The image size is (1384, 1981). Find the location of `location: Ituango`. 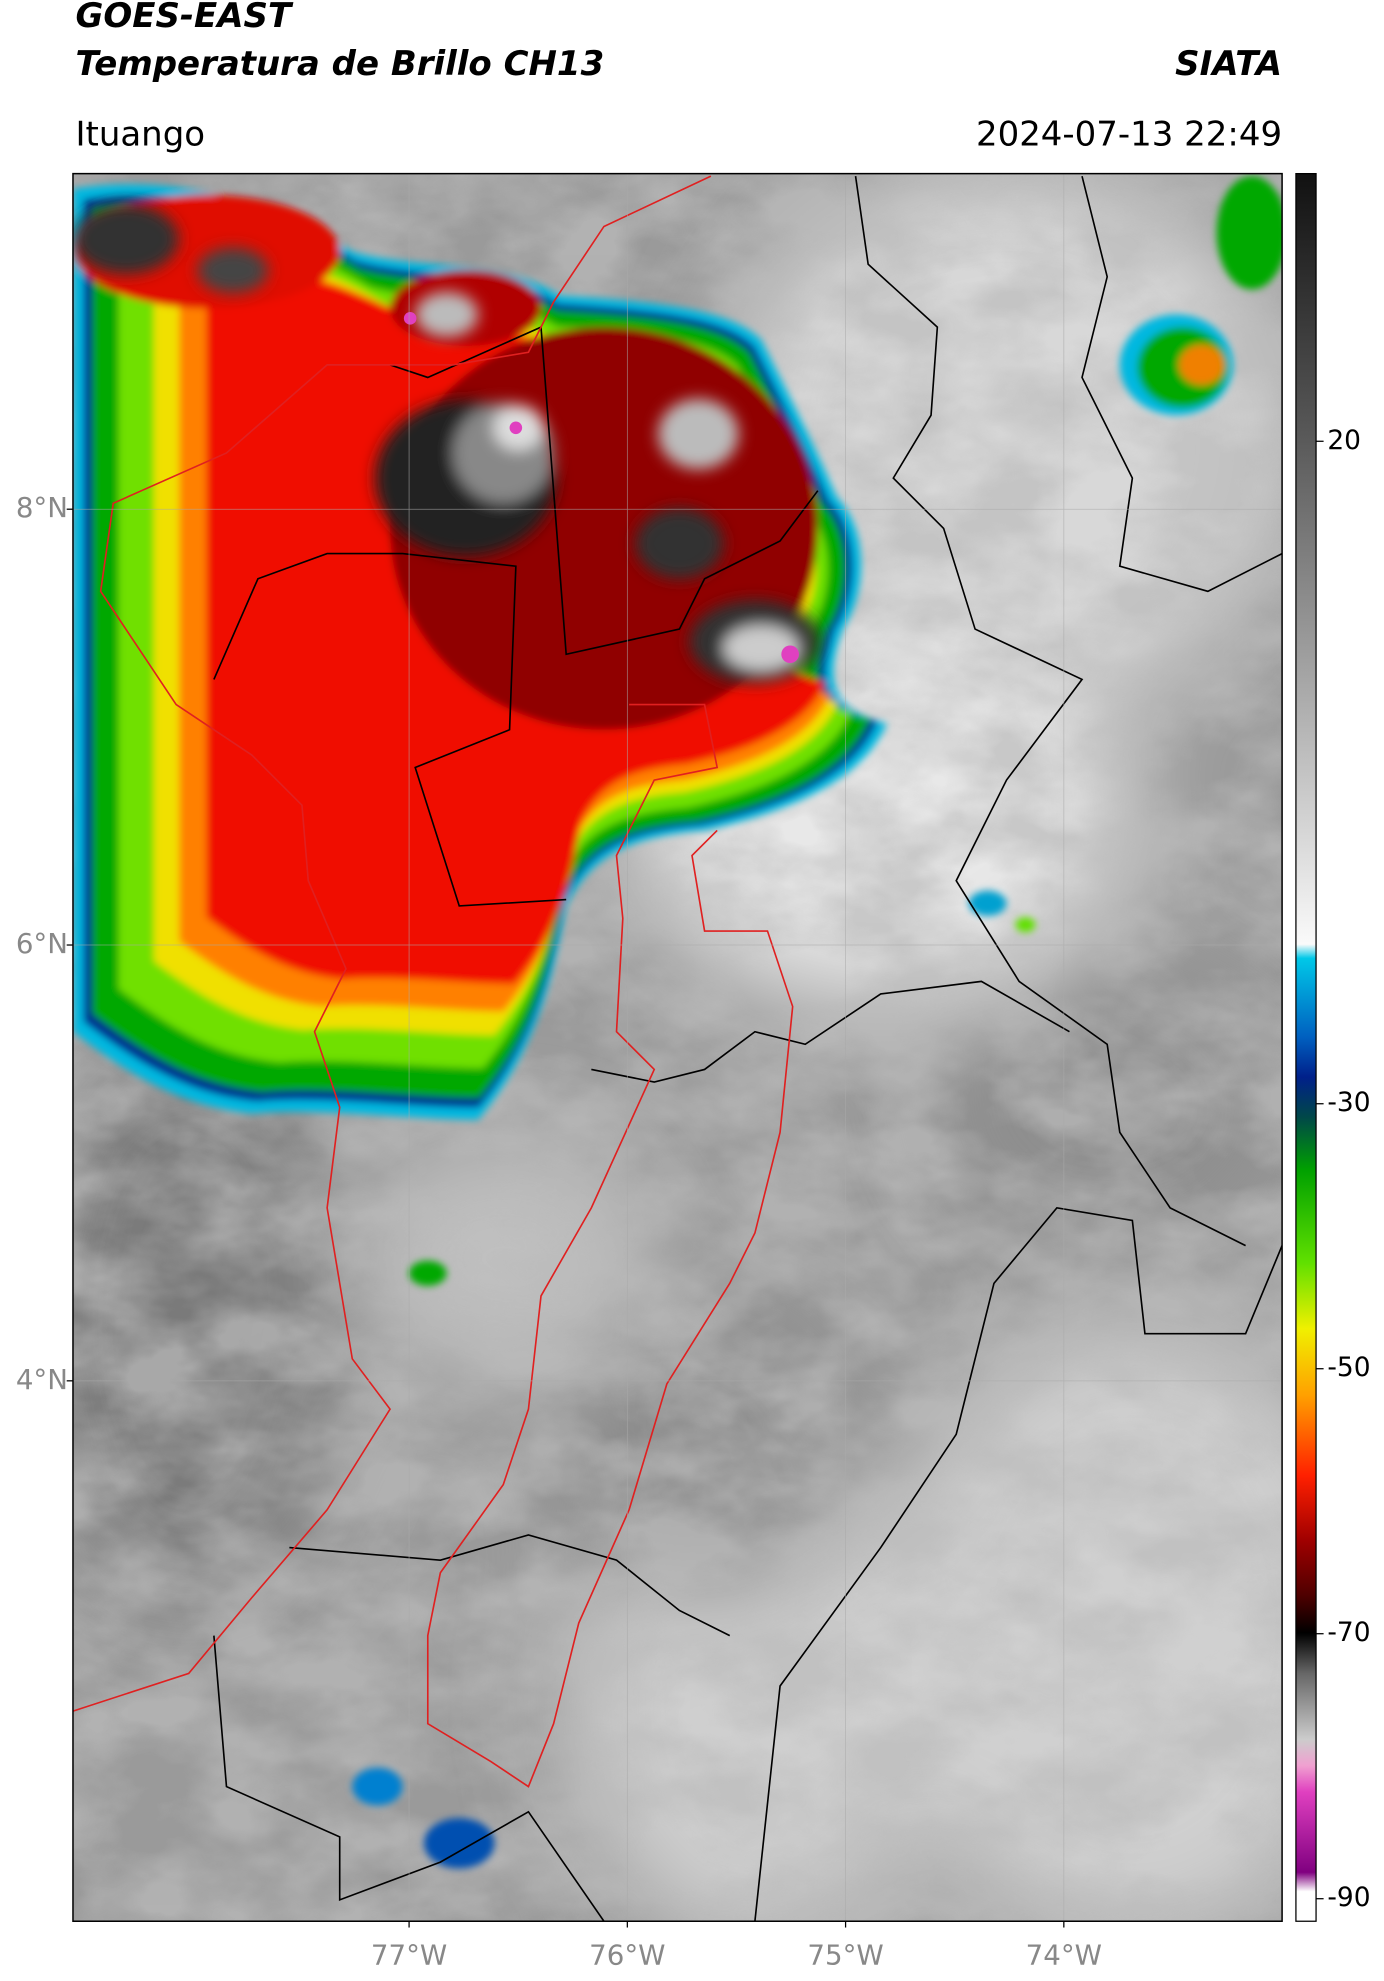

location: Ituango is located at coordinates (140, 134).